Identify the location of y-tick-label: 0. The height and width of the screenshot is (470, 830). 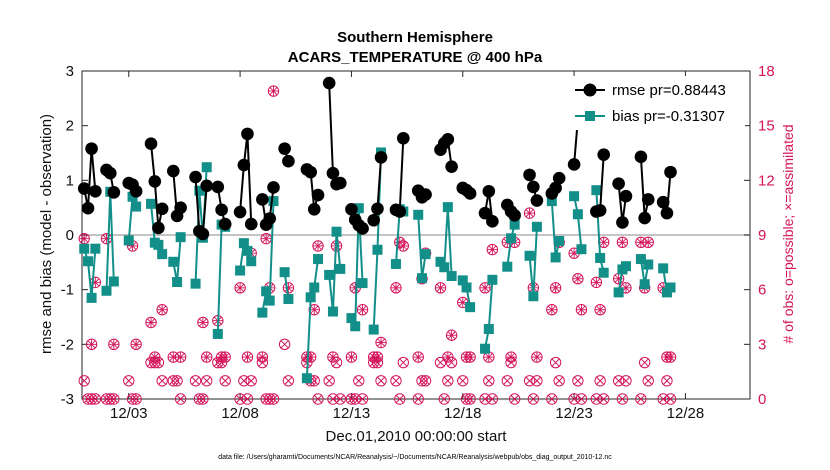
(70, 235).